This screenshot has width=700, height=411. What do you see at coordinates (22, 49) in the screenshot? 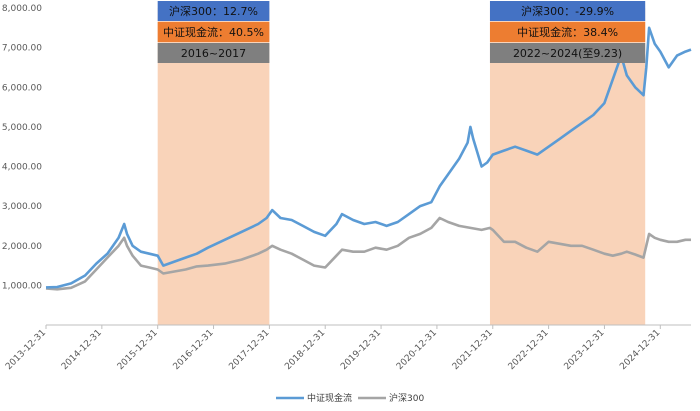
I see `y-tick-label: 7,000.00` at bounding box center [22, 49].